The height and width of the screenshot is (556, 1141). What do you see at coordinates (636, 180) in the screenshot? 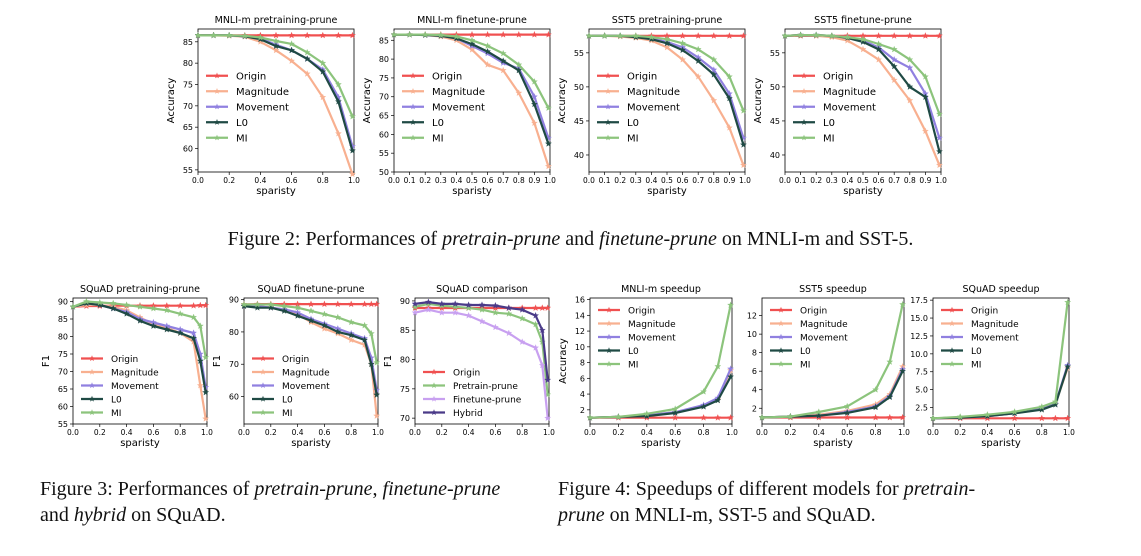
I see `x-tick-label: 0.3` at bounding box center [636, 180].